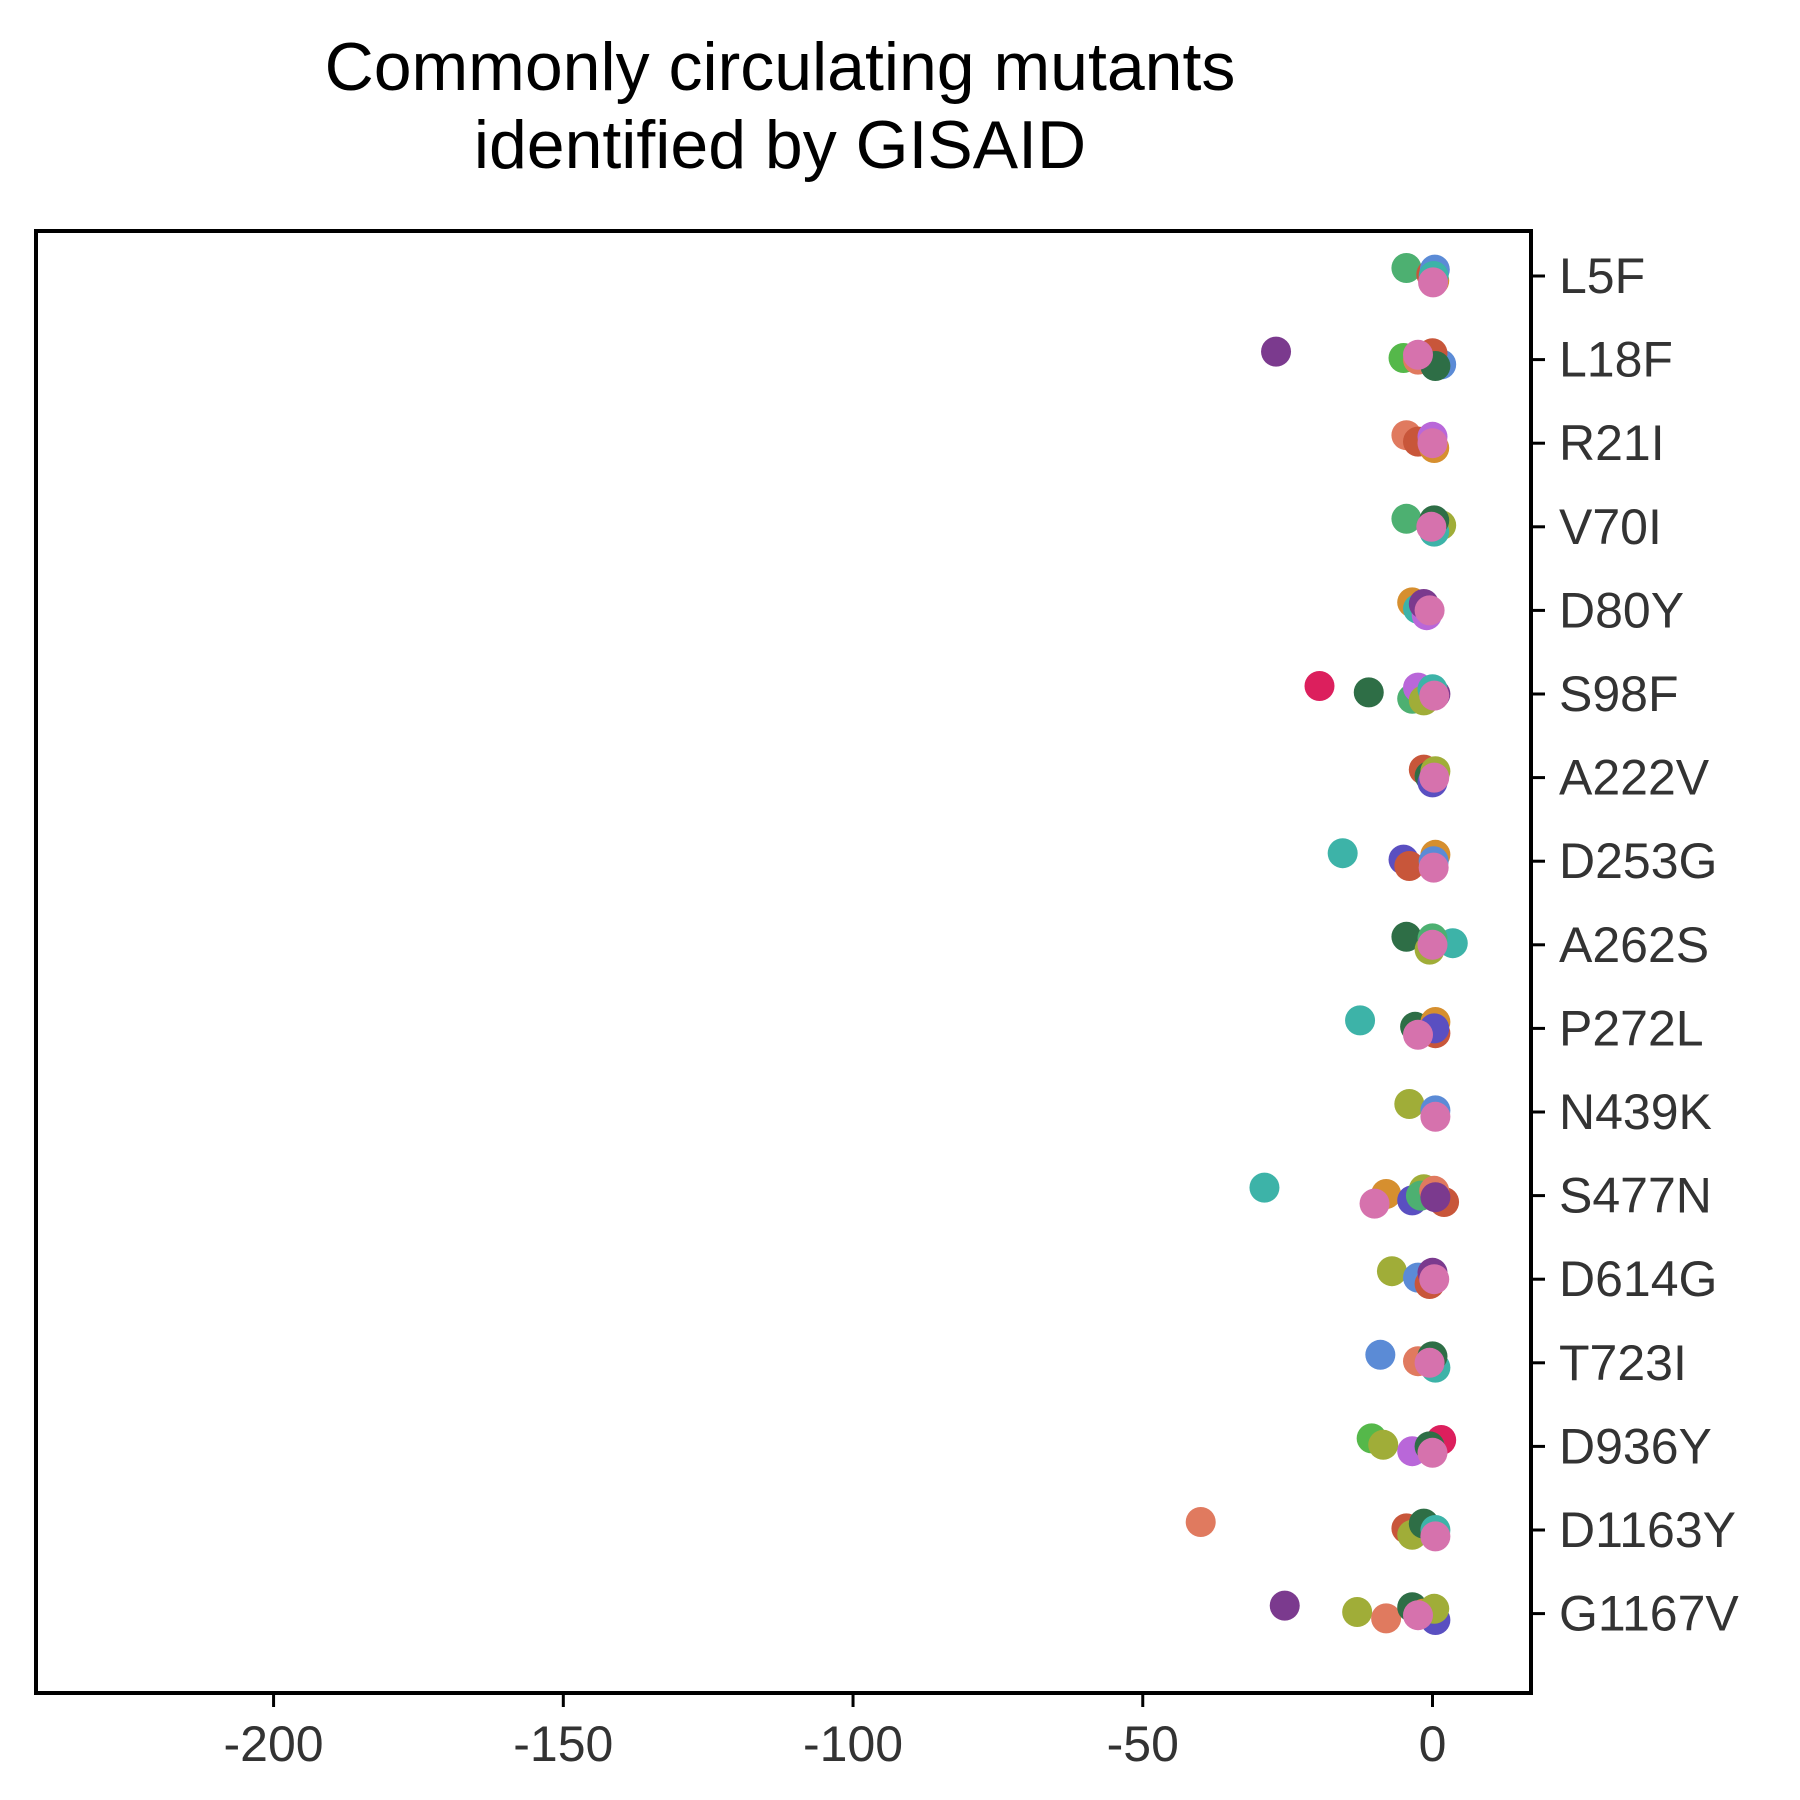  What do you see at coordinates (1631, 1028) in the screenshot?
I see `y-tick-label-p272l: P272L` at bounding box center [1631, 1028].